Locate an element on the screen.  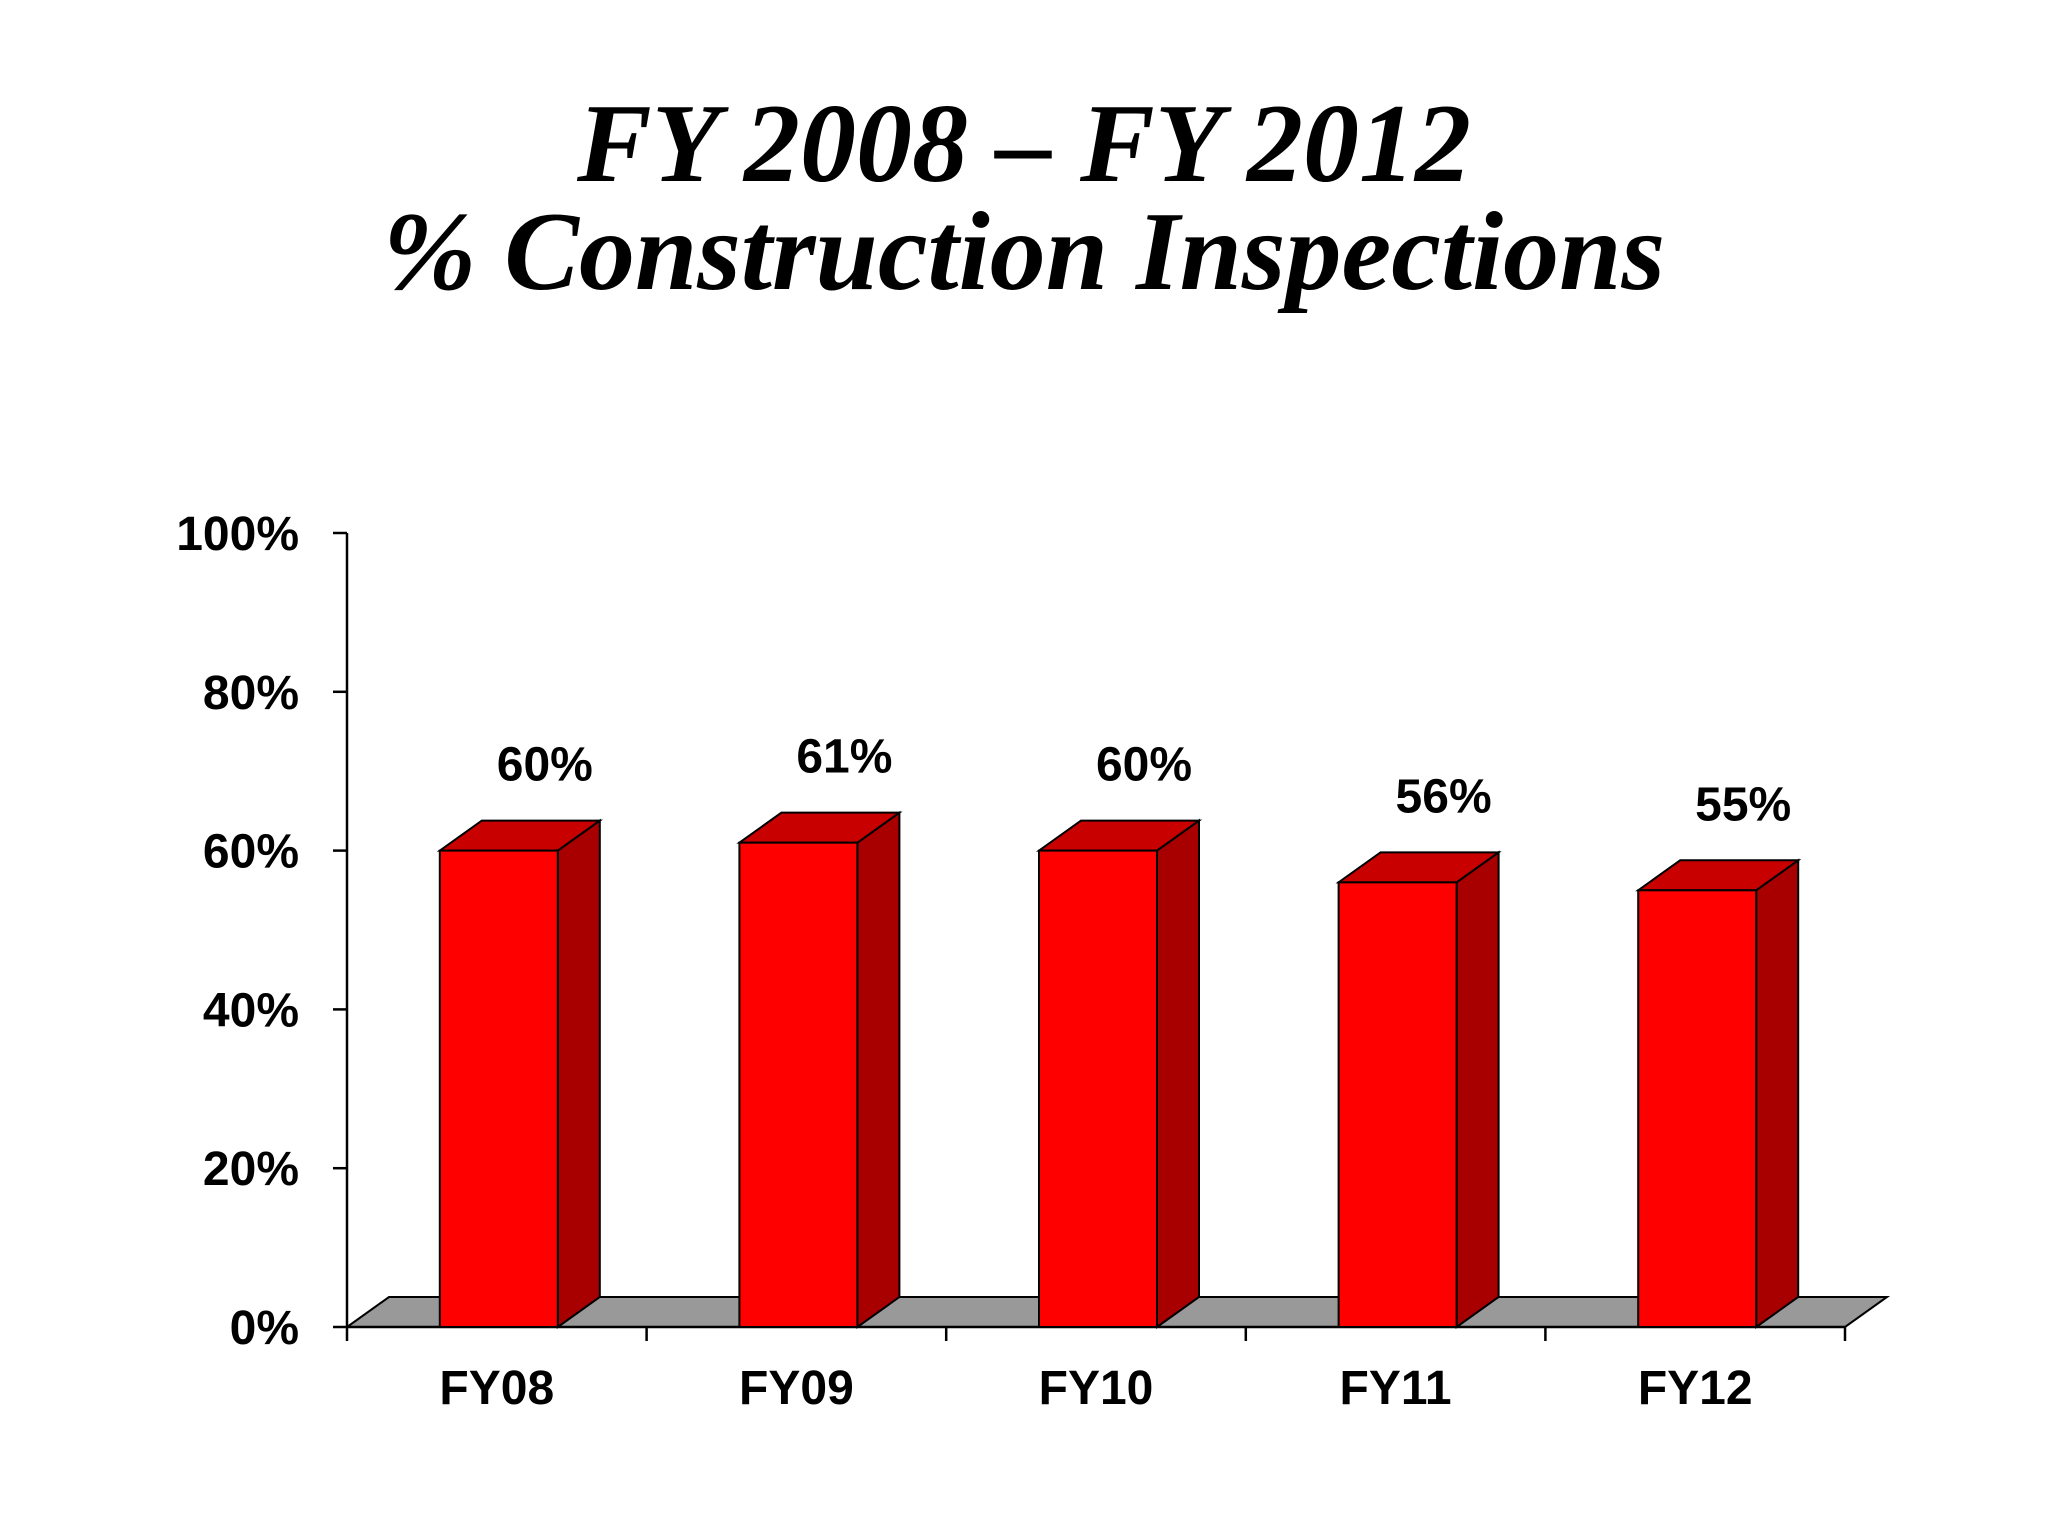
x-category-label: FY11 is located at coordinates (1396, 1388).